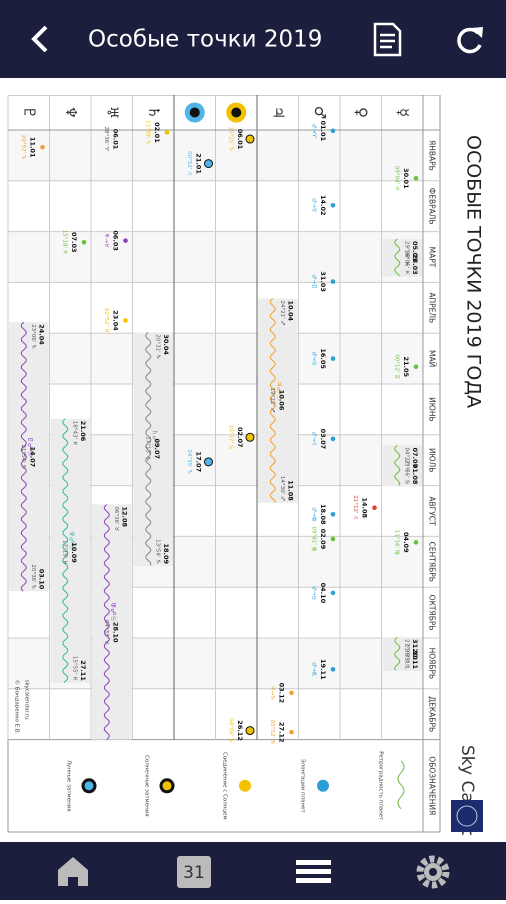 This screenshot has width=506, height=904. What do you see at coordinates (323, 439) in the screenshot?
I see `event-date: 03.07` at bounding box center [323, 439].